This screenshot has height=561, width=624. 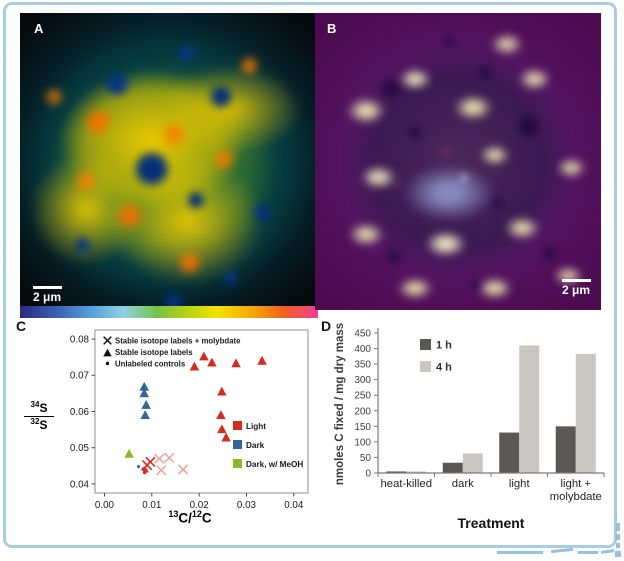 What do you see at coordinates (368, 474) in the screenshot?
I see `y-tick-label: 0` at bounding box center [368, 474].